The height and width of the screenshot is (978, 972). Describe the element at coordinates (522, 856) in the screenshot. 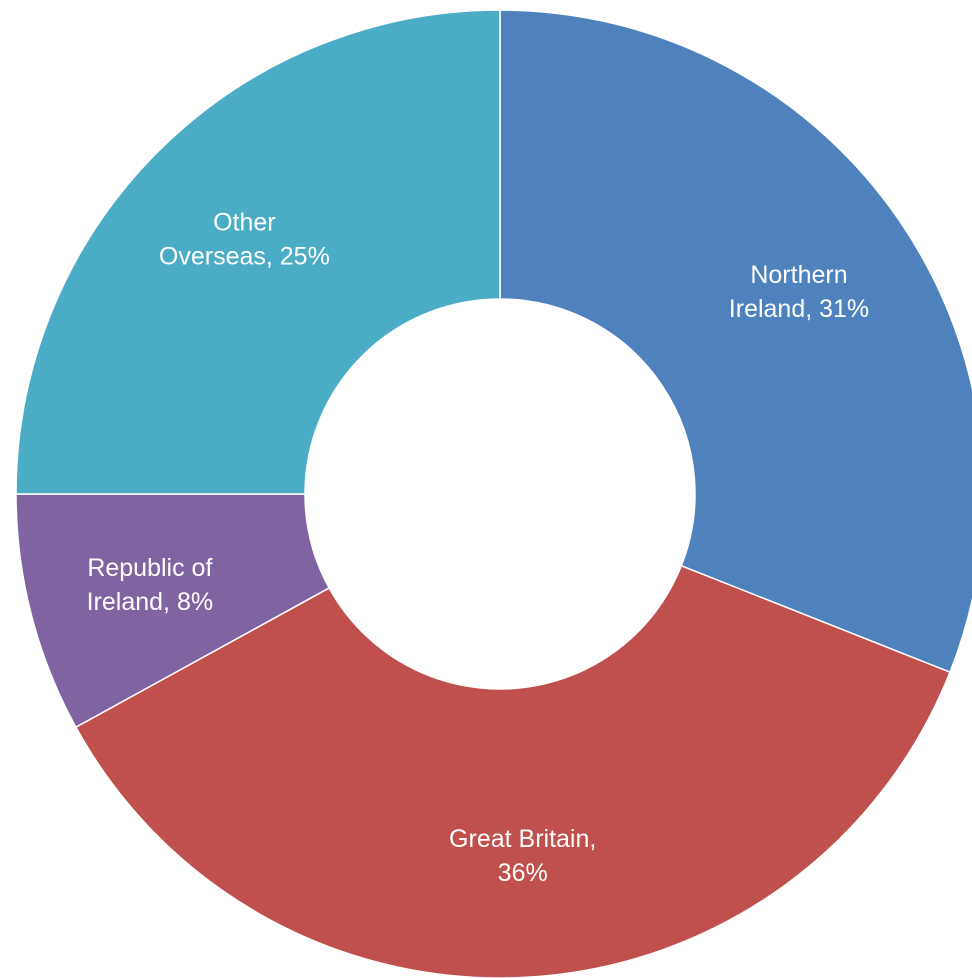

I see `label-great-britain: Great Britain, 36%` at that location.